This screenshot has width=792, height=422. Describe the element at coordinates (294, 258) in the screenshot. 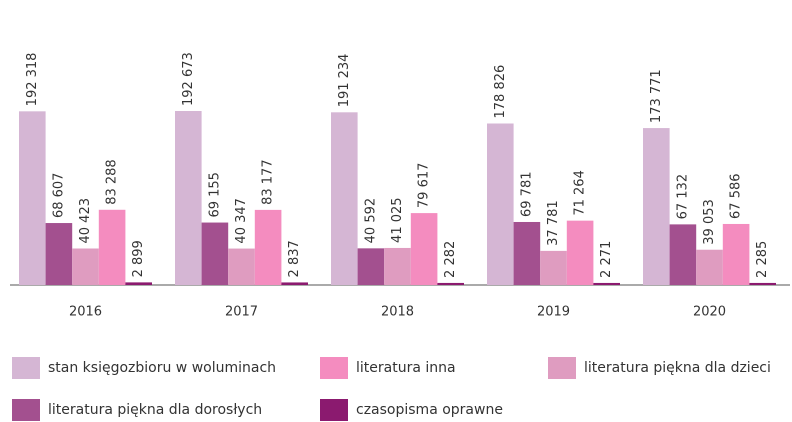

I see `data-label: 2 837` at that location.